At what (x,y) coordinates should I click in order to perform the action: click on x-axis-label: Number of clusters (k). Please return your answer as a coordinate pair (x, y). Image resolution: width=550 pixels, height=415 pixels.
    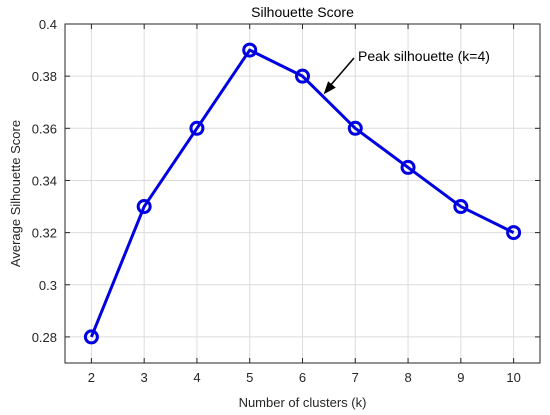
    Looking at the image, I should click on (303, 402).